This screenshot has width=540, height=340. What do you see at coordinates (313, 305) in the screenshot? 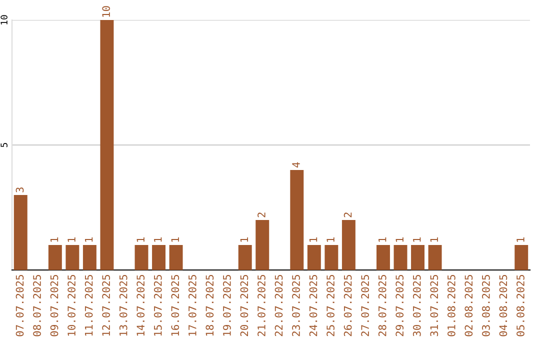
I see `x-tick-label: 24.07.2025` at bounding box center [313, 305].